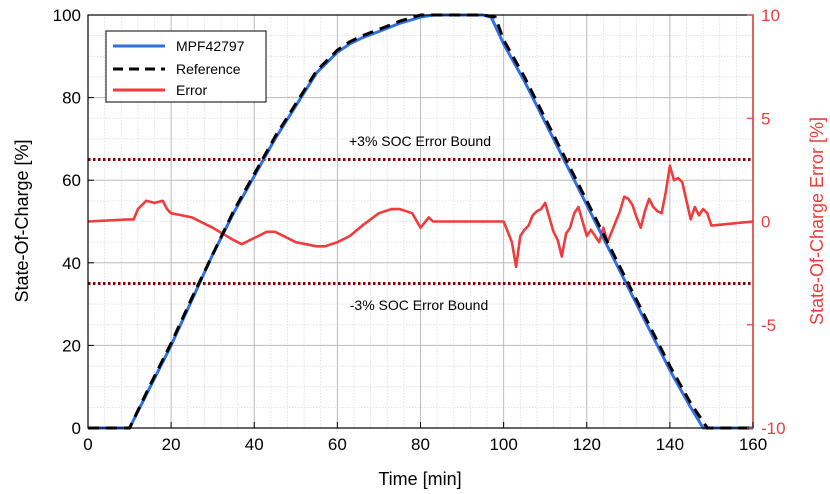 Image resolution: width=830 pixels, height=494 pixels. I want to click on y-tick-label: 20, so click(71, 345).